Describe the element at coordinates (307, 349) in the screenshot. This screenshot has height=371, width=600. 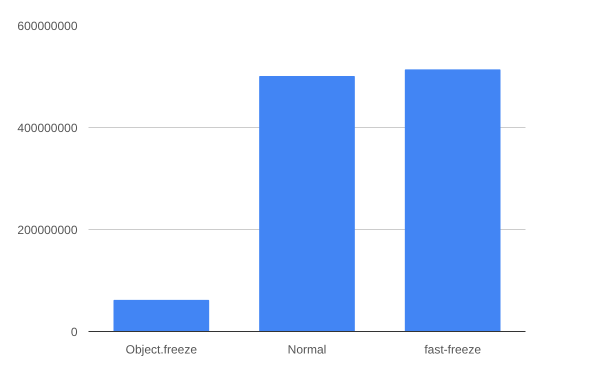
I see `x-tick-label: Normal` at that location.